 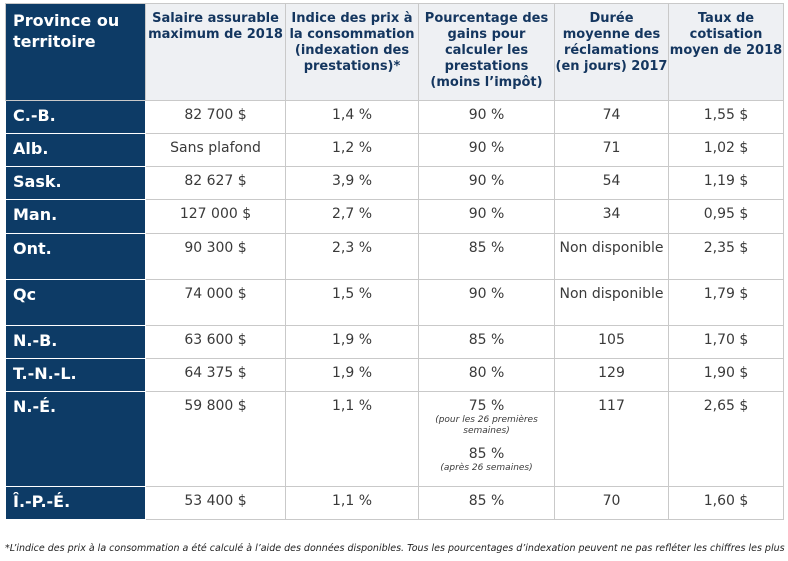 What do you see at coordinates (215, 375) in the screenshot?
I see `salaire-cell: 64 375 $` at bounding box center [215, 375].